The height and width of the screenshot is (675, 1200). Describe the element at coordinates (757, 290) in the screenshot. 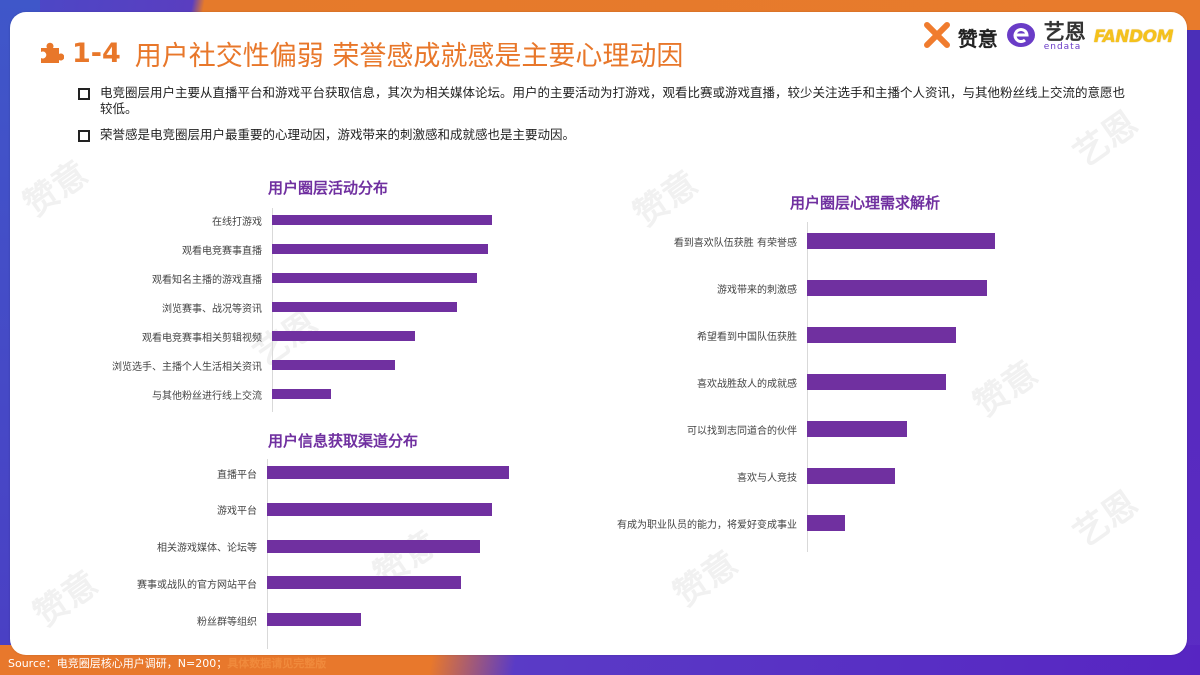

I see `bar-label: 游戏带来的刺激感` at that location.